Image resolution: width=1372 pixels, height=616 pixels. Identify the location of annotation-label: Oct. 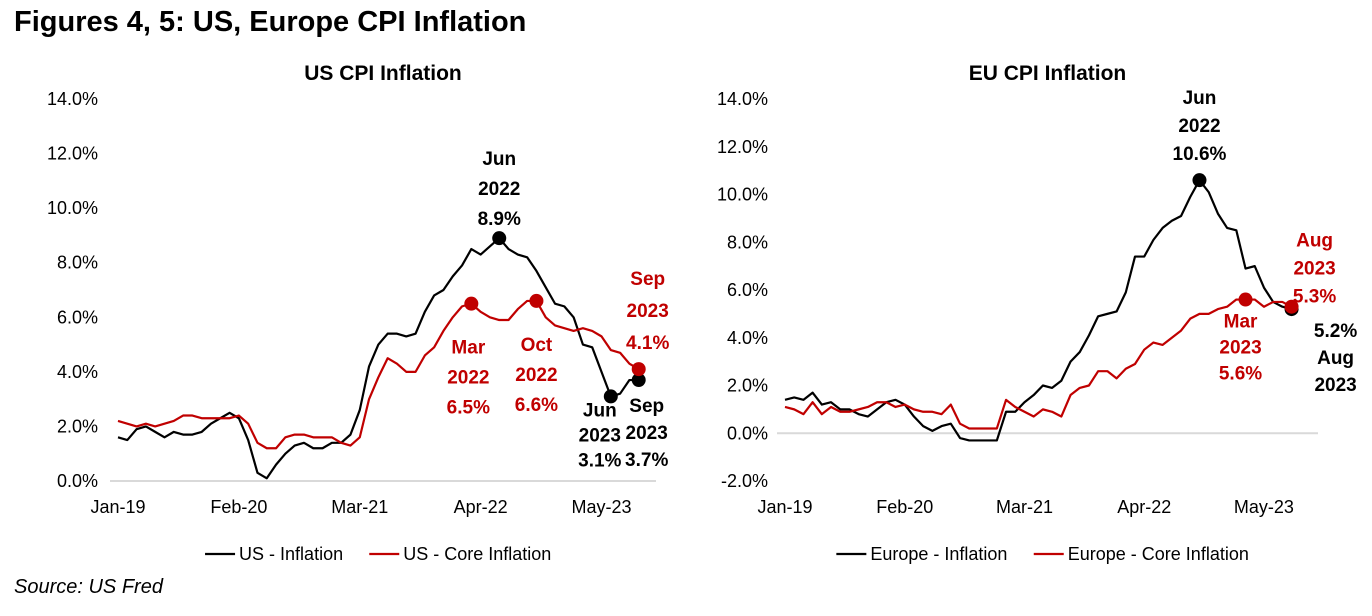
(537, 345).